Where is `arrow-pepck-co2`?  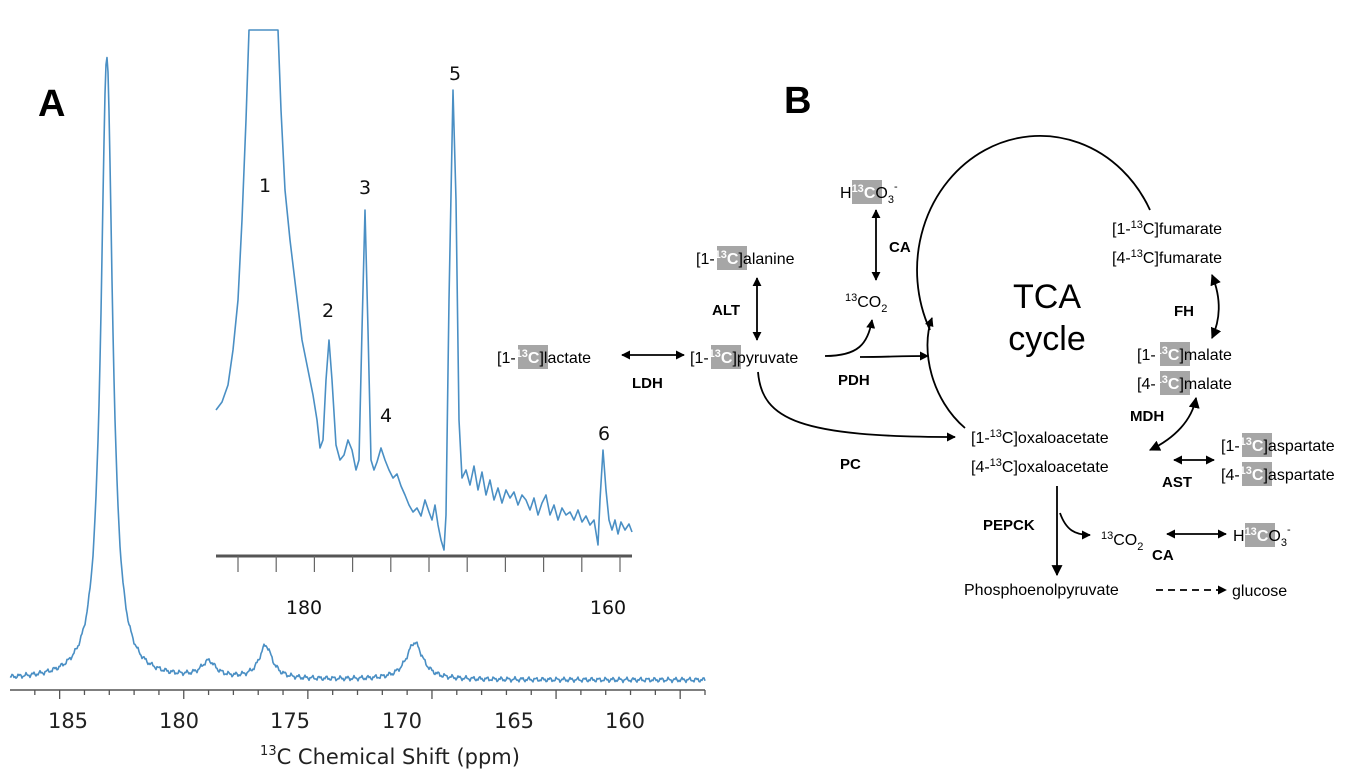
arrow-pepck-co2 is located at coordinates (1075, 526).